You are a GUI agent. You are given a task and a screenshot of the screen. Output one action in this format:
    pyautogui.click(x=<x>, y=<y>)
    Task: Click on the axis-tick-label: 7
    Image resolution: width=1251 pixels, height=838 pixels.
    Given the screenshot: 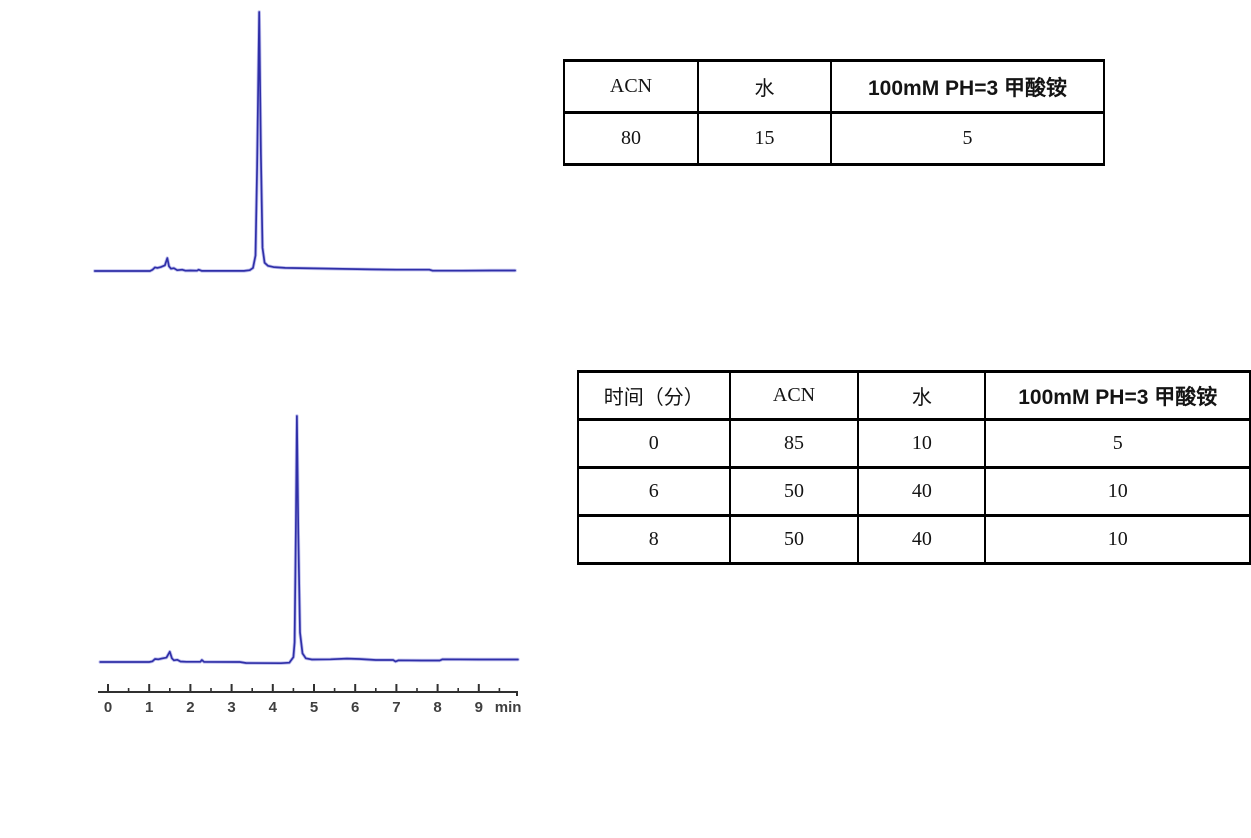 What is the action you would take?
    pyautogui.click(x=396, y=707)
    